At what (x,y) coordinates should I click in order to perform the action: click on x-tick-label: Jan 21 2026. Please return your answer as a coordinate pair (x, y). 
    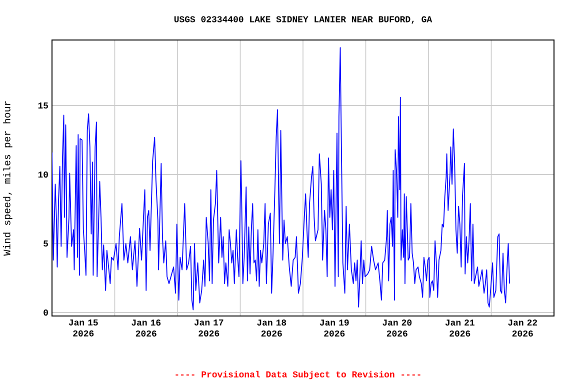
    Looking at the image, I should click on (459, 328).